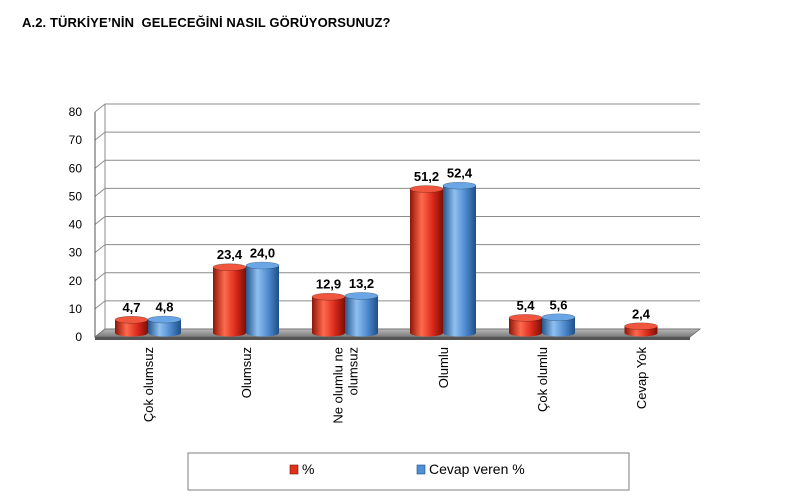 The width and height of the screenshot is (800, 498). I want to click on legend-box, so click(408, 471).